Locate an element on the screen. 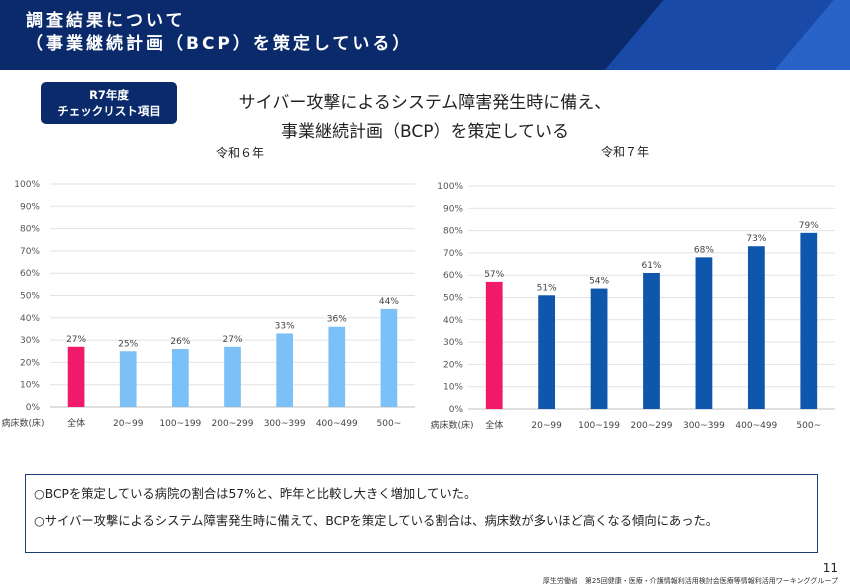 This screenshot has width=850, height=587. header-banner: 調査結果について （事業継続計画（BCP）を策定している） is located at coordinates (425, 35).